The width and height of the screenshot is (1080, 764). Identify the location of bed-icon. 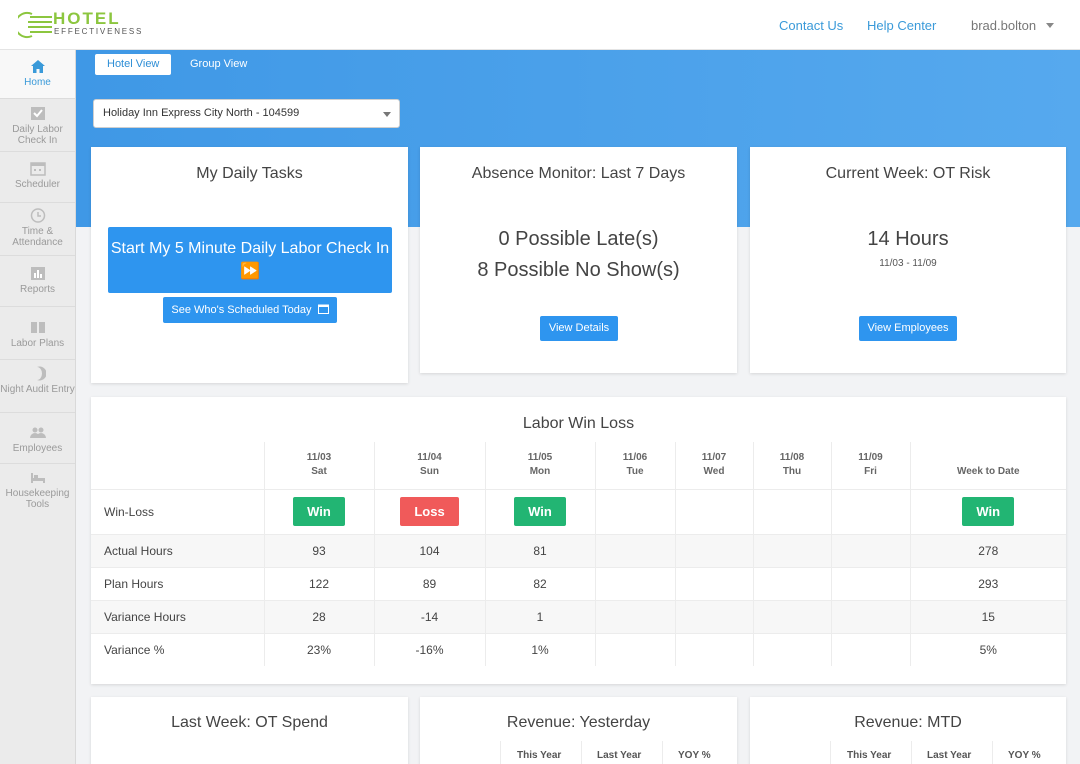
(37, 478).